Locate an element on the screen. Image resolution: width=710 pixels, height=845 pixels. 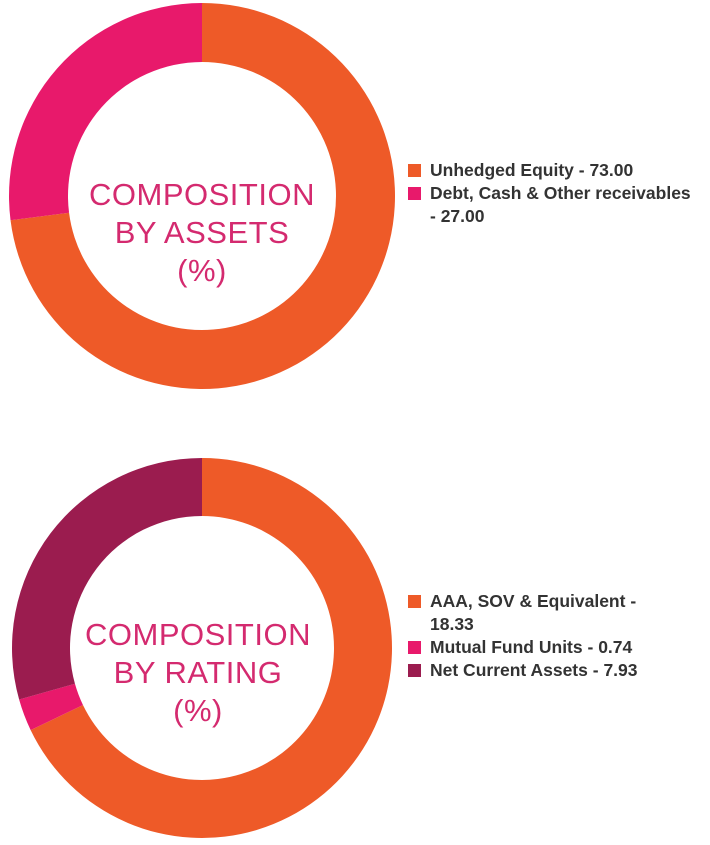
assets-title-line-2: BY ASSETS is located at coordinates (202, 232).